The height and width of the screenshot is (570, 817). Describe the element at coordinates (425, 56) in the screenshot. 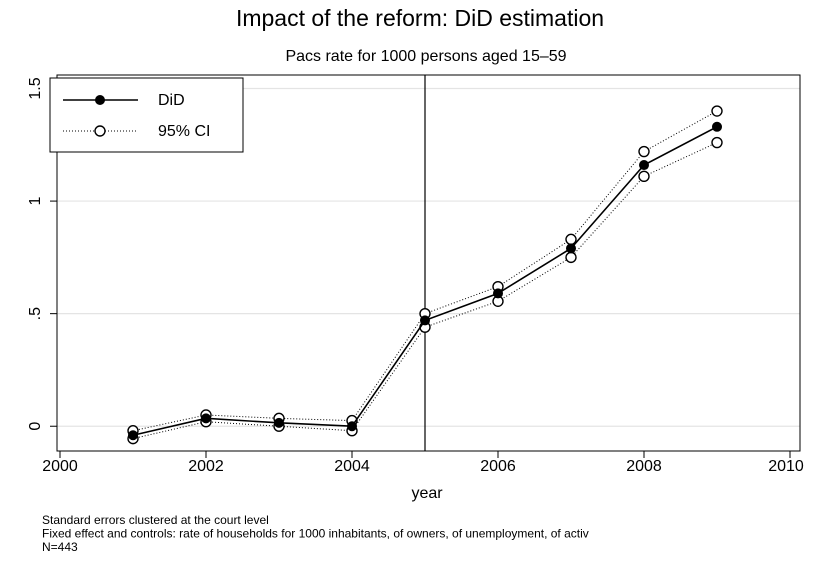

I see `chart-subtitle: Pacs rate for 1000 persons aged 15–59` at that location.